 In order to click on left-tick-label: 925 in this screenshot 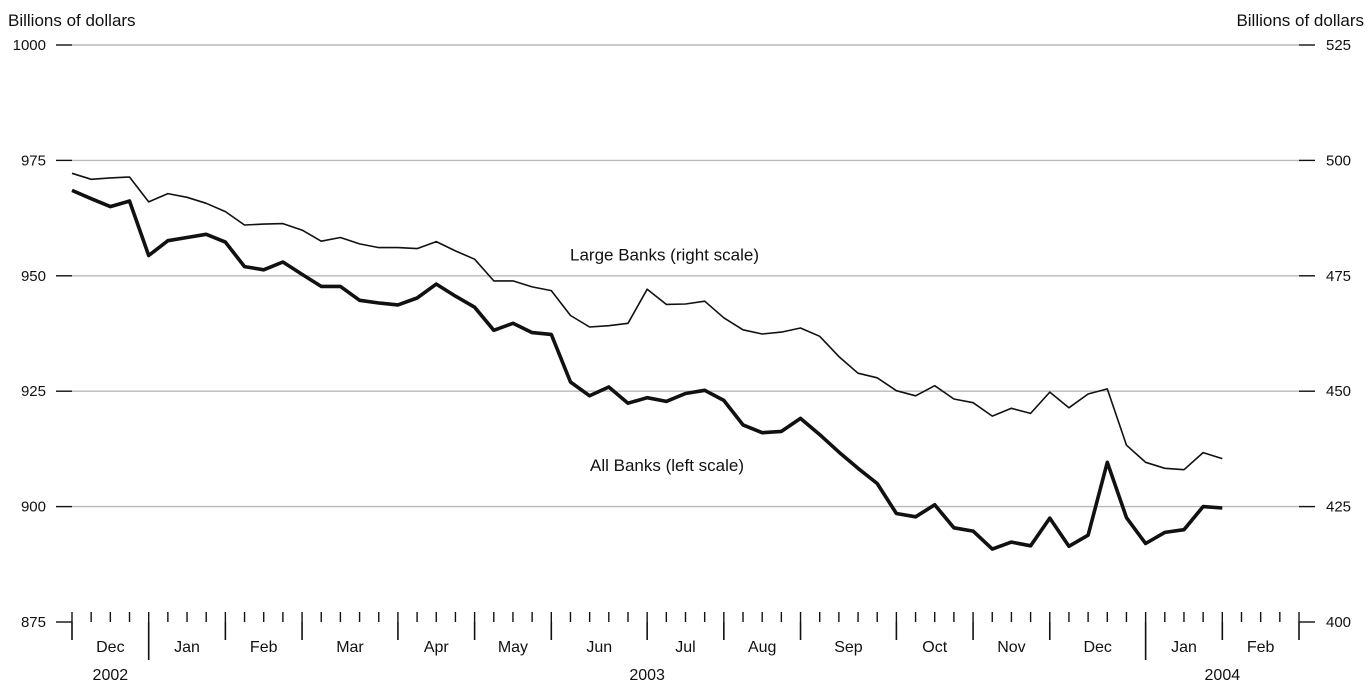, I will do `click(33, 391)`.